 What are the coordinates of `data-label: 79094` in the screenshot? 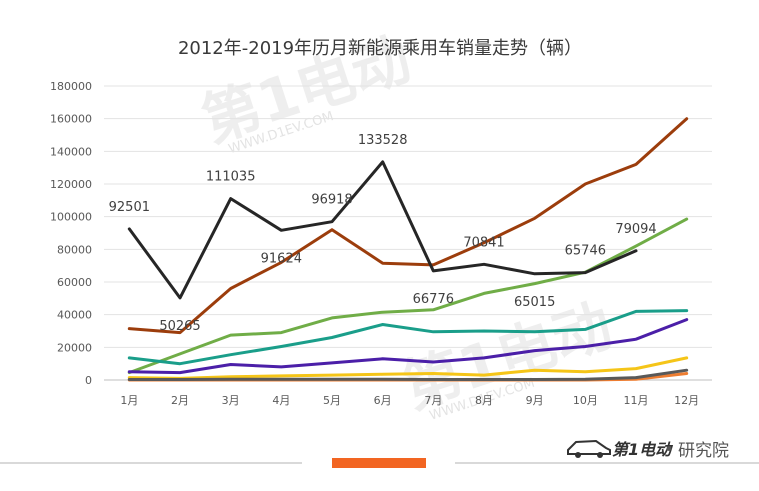 It's located at (635, 229).